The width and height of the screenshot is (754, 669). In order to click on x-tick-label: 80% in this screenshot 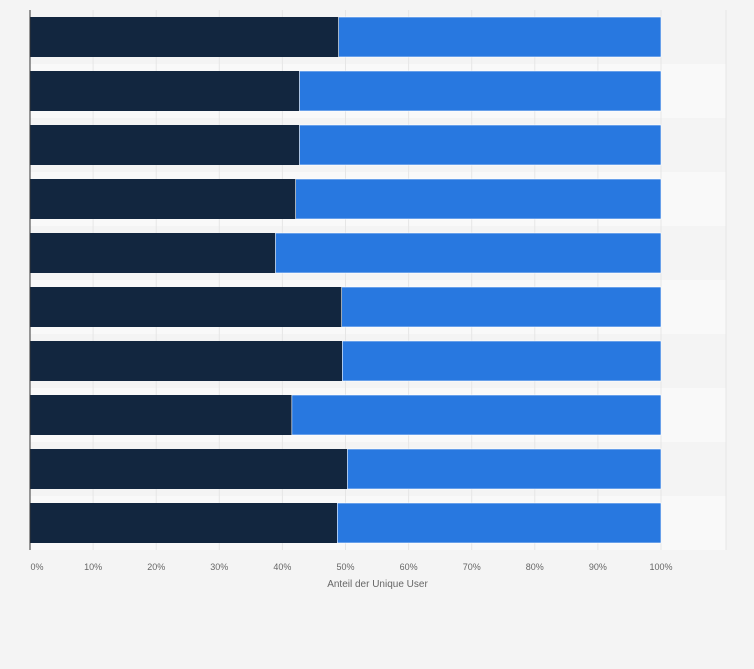, I will do `click(535, 567)`.